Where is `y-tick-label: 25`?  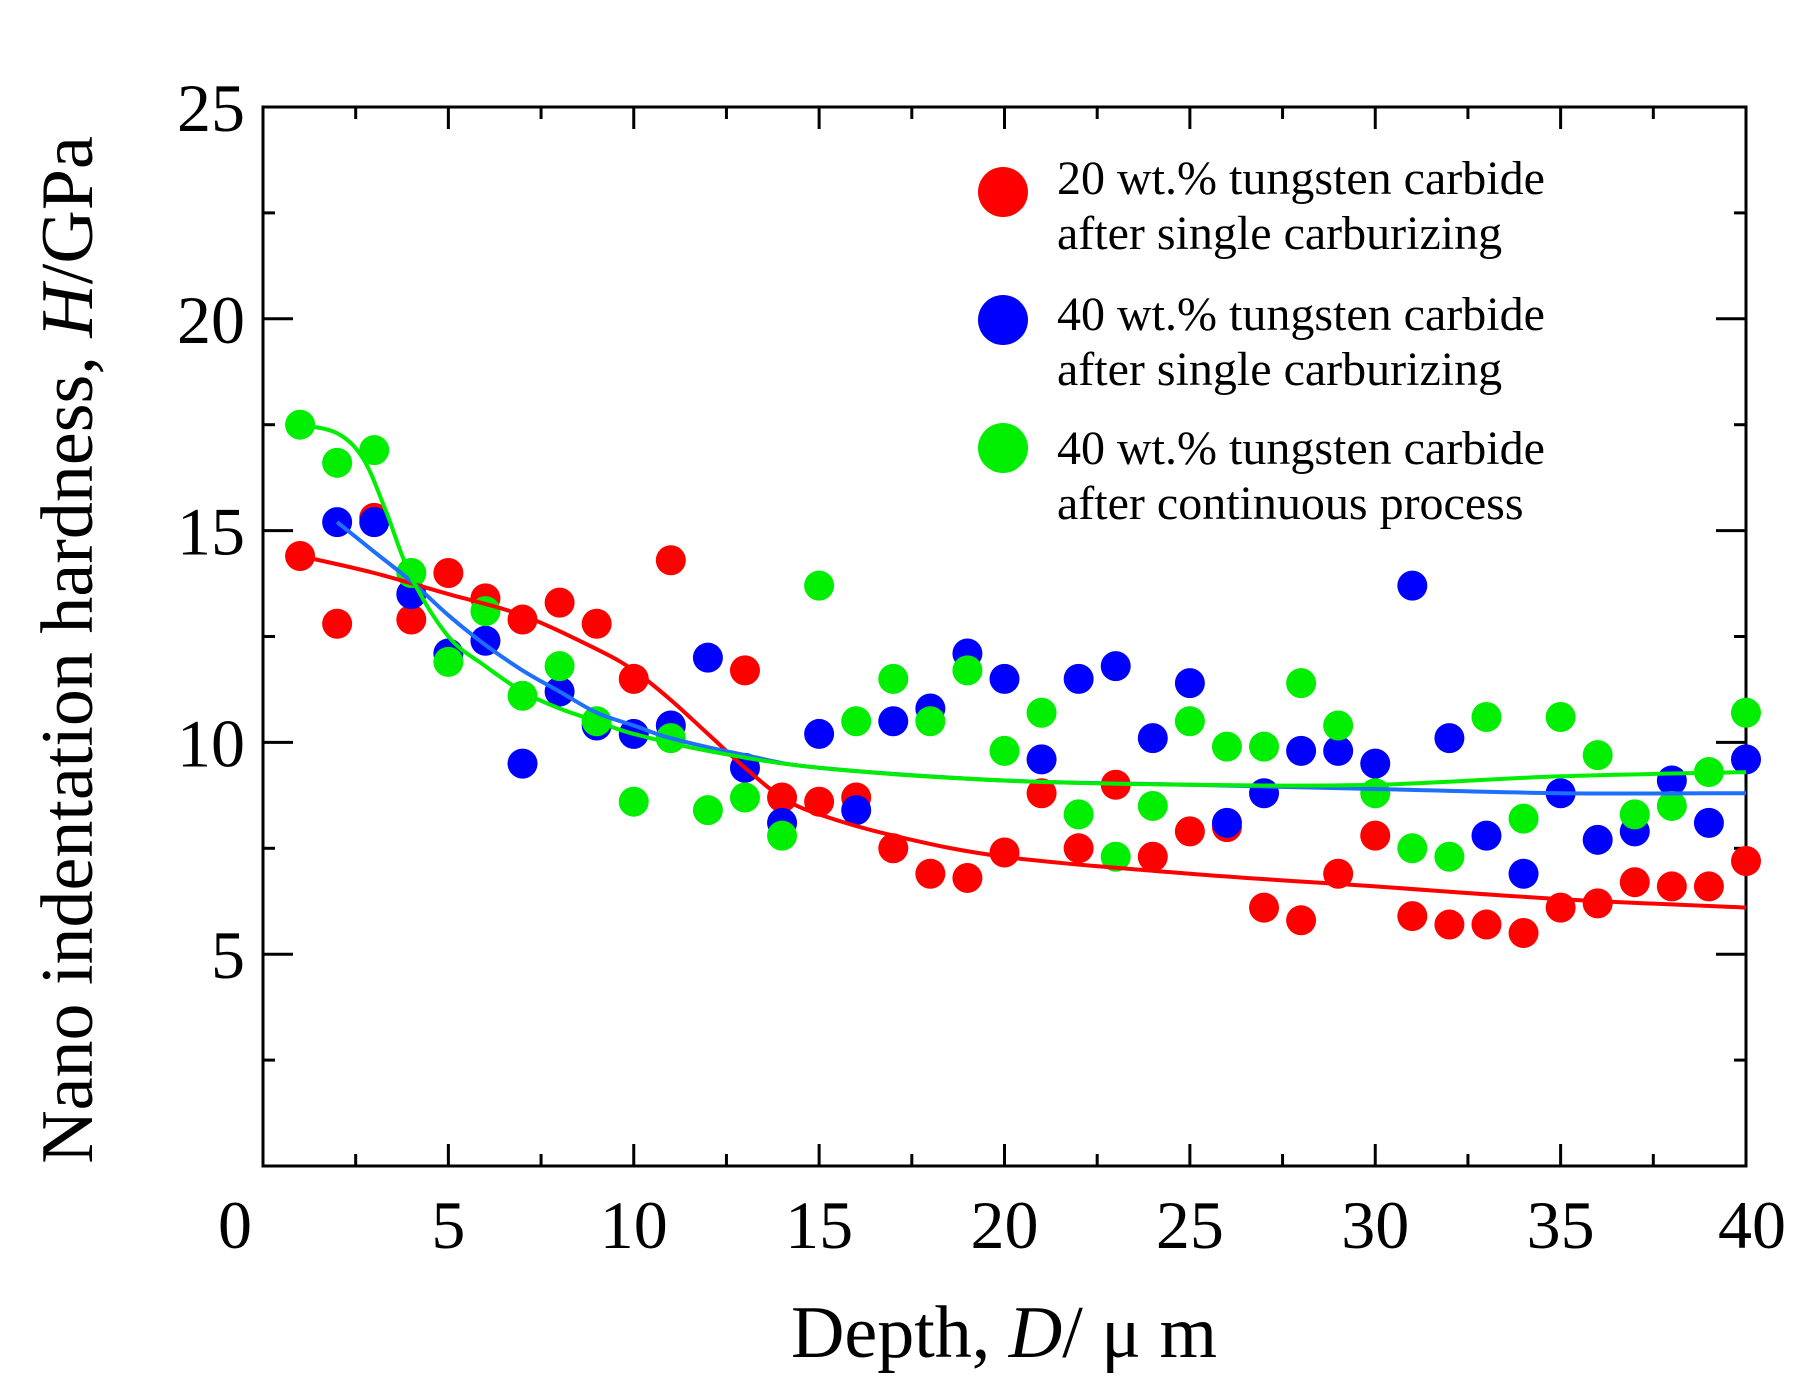
y-tick-label: 25 is located at coordinates (211, 108).